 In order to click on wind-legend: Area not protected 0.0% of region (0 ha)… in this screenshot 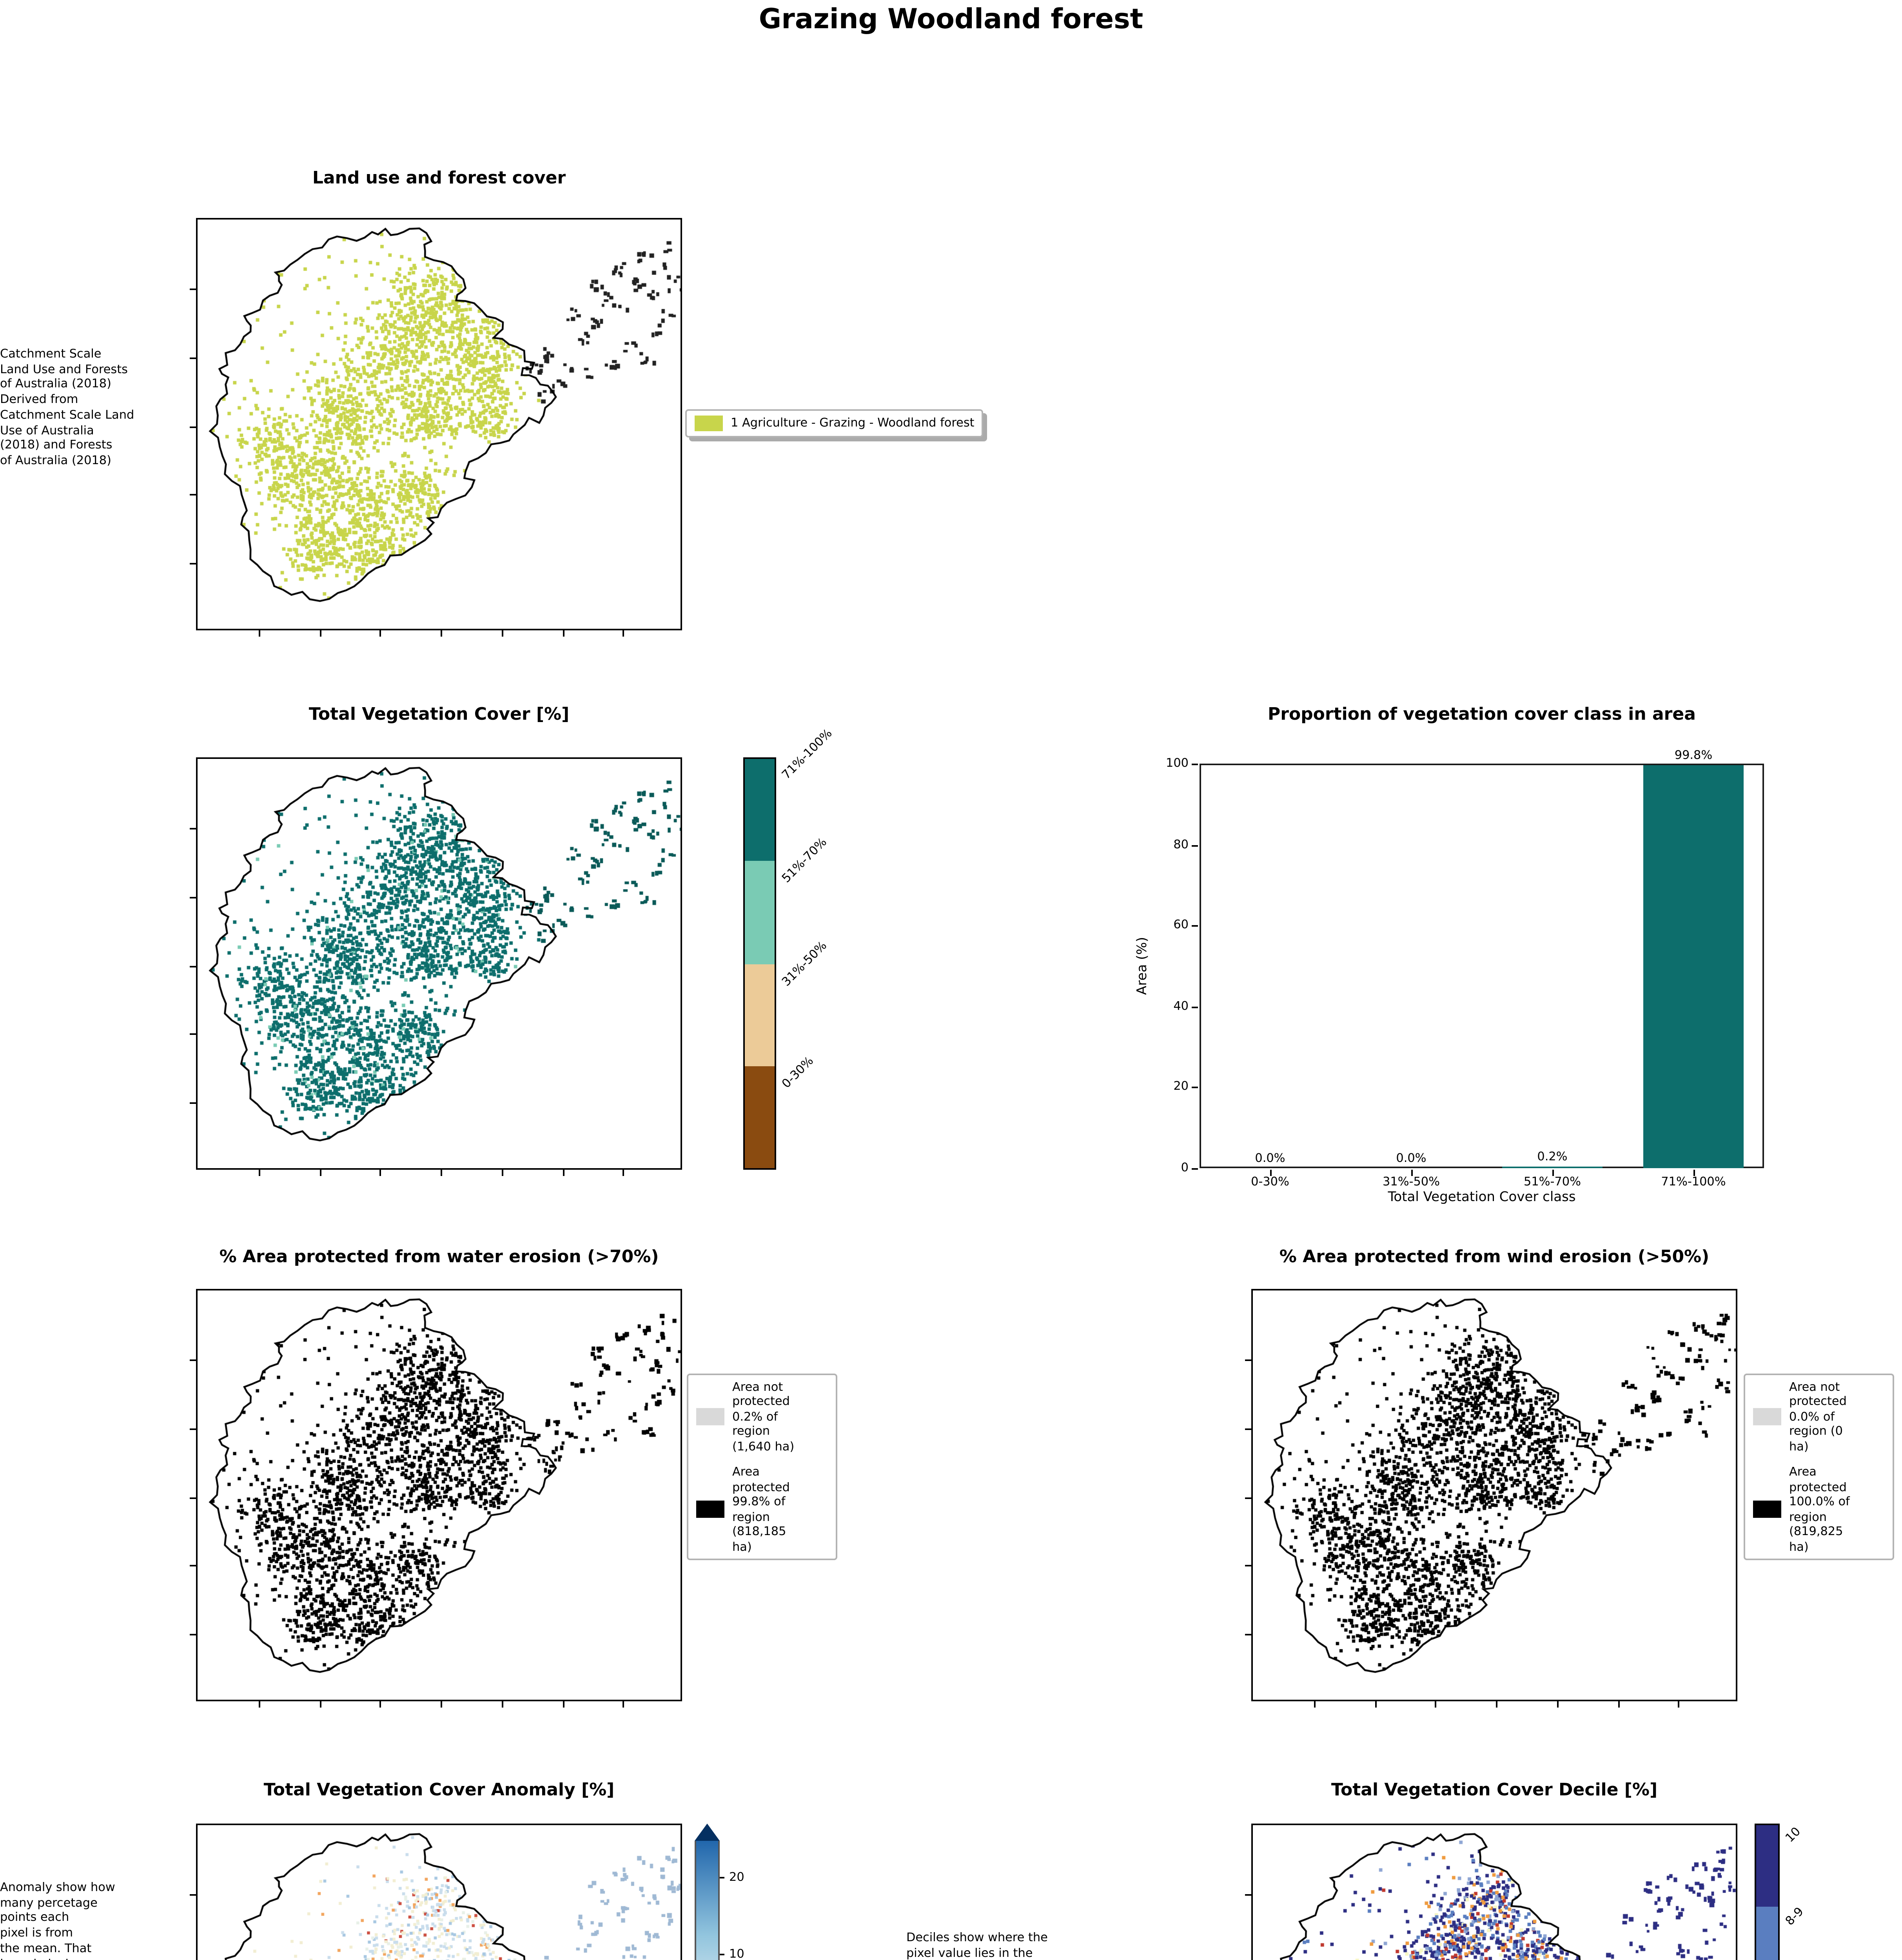, I will do `click(1819, 1467)`.